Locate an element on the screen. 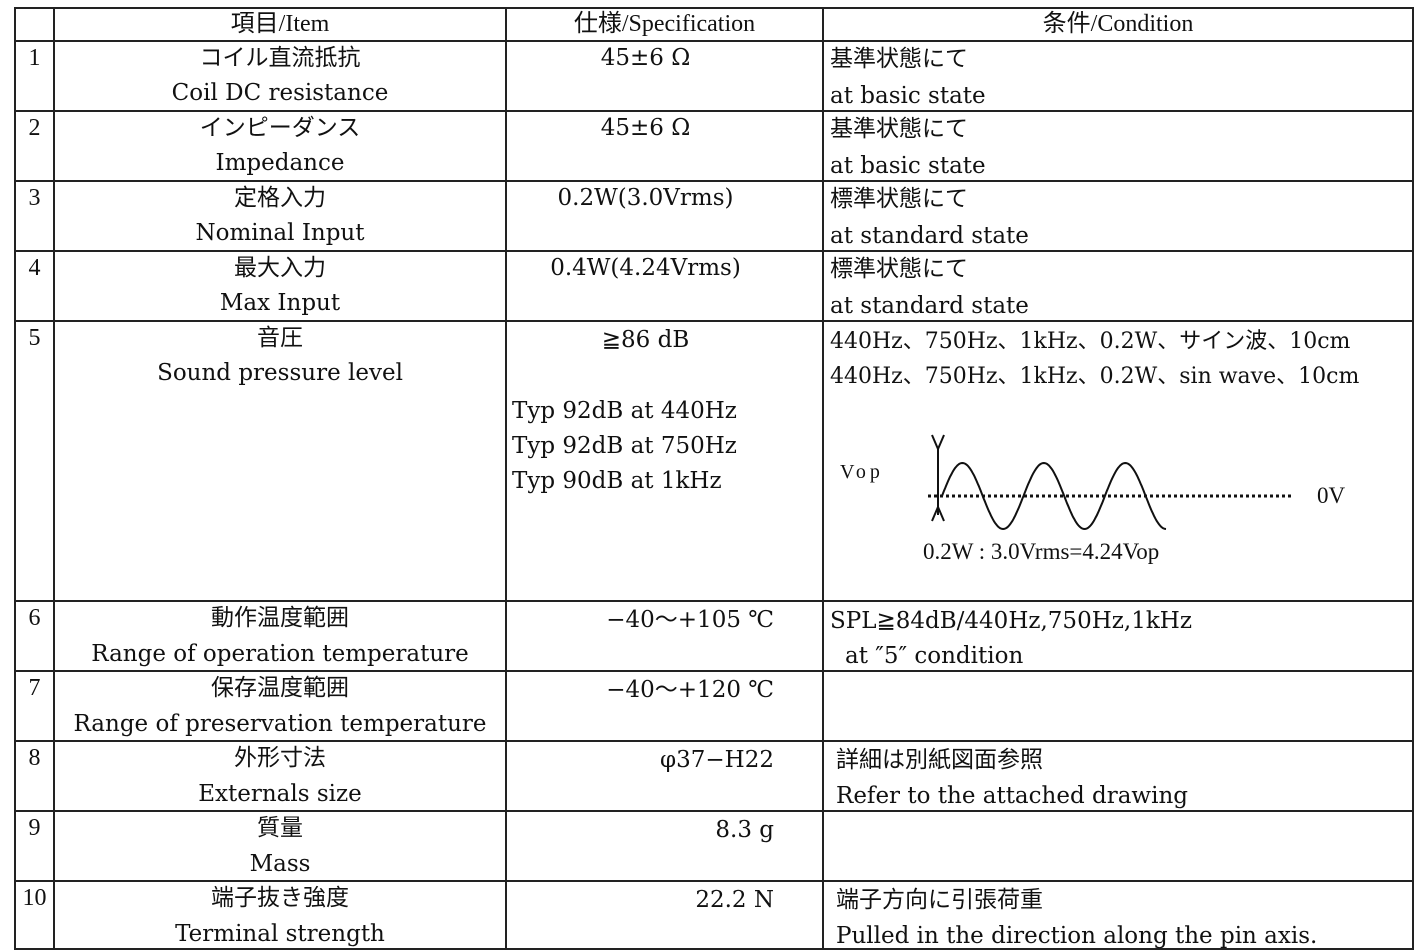  item-name-ja: コイル直流抵抗 is located at coordinates (280, 58).